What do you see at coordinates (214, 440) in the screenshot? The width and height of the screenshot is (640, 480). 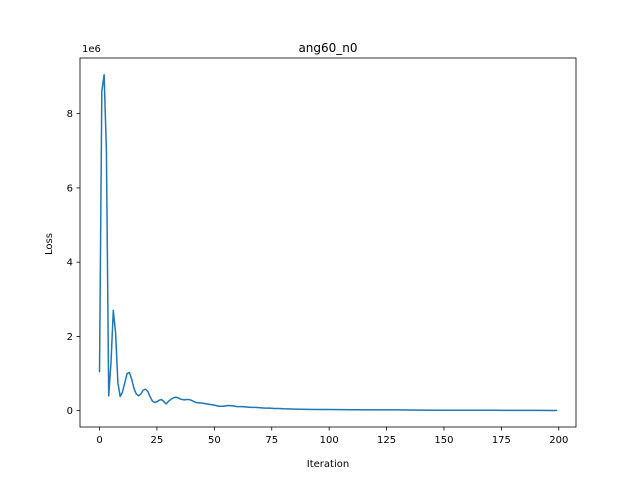 I see `x-tick-label: 50` at bounding box center [214, 440].